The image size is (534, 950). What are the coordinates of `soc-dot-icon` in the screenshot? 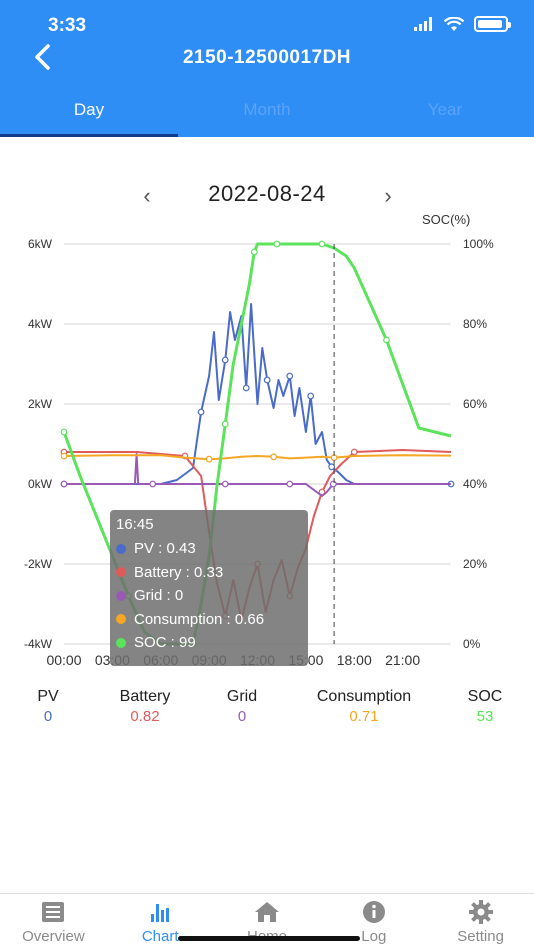 It's located at (121, 642).